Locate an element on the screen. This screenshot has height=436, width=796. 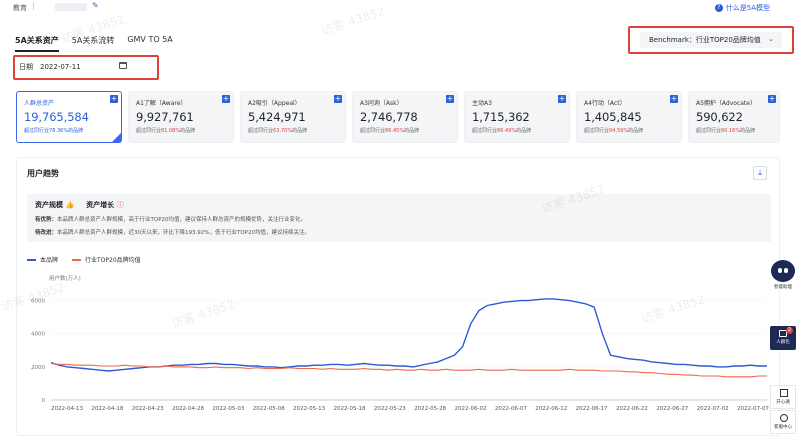
crowd-pack-badge: 2 is located at coordinates (789, 330).